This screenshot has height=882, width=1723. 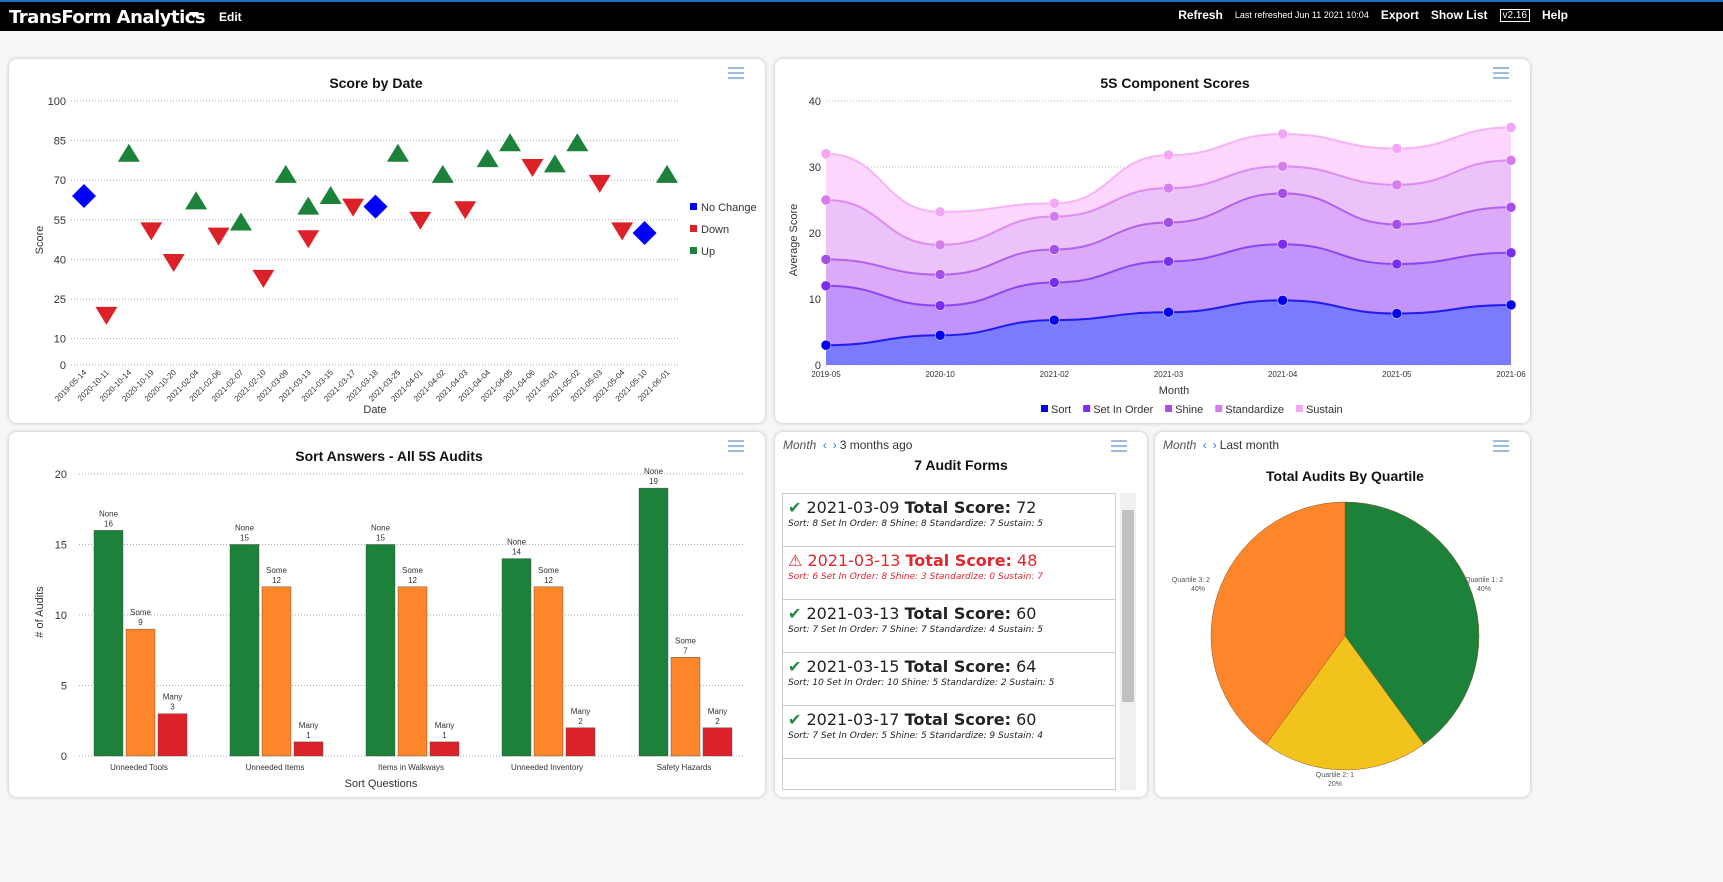 I want to click on app-menu-caret-icon, so click(x=194, y=15).